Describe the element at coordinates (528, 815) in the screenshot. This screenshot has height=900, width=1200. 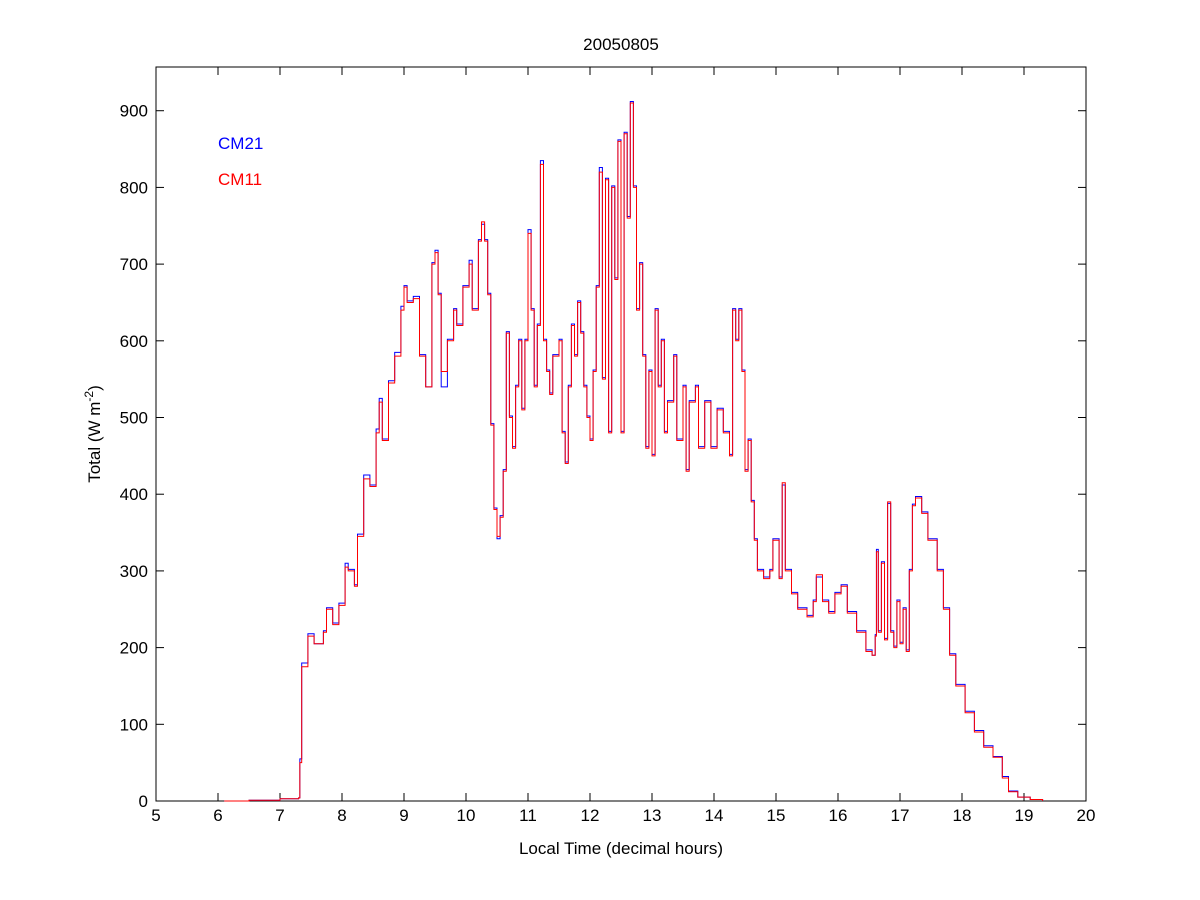
I see `x-tick-label: 11` at that location.